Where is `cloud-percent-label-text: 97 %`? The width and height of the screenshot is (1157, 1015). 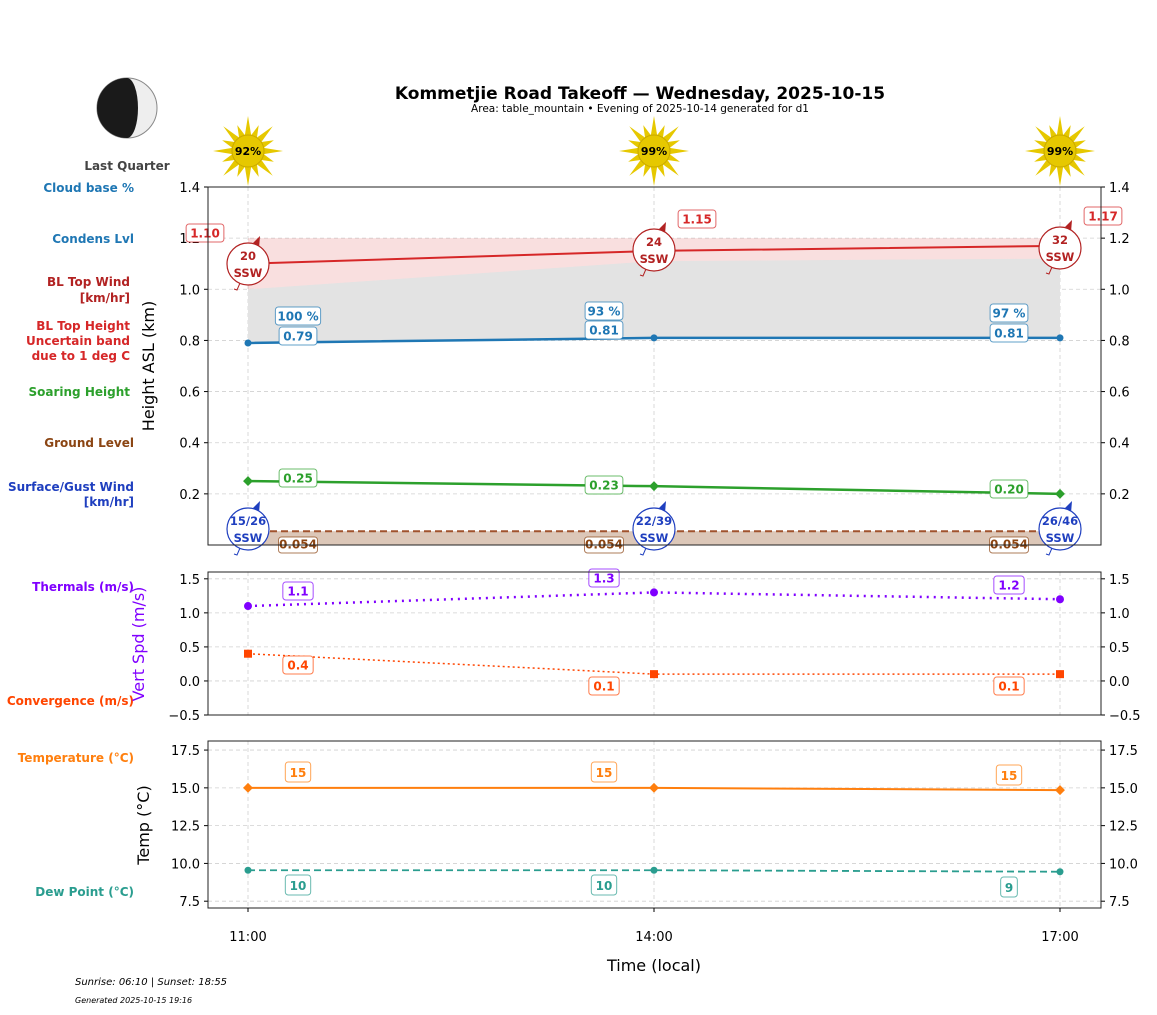
cloud-percent-label-text: 97 % is located at coordinates (1009, 313).